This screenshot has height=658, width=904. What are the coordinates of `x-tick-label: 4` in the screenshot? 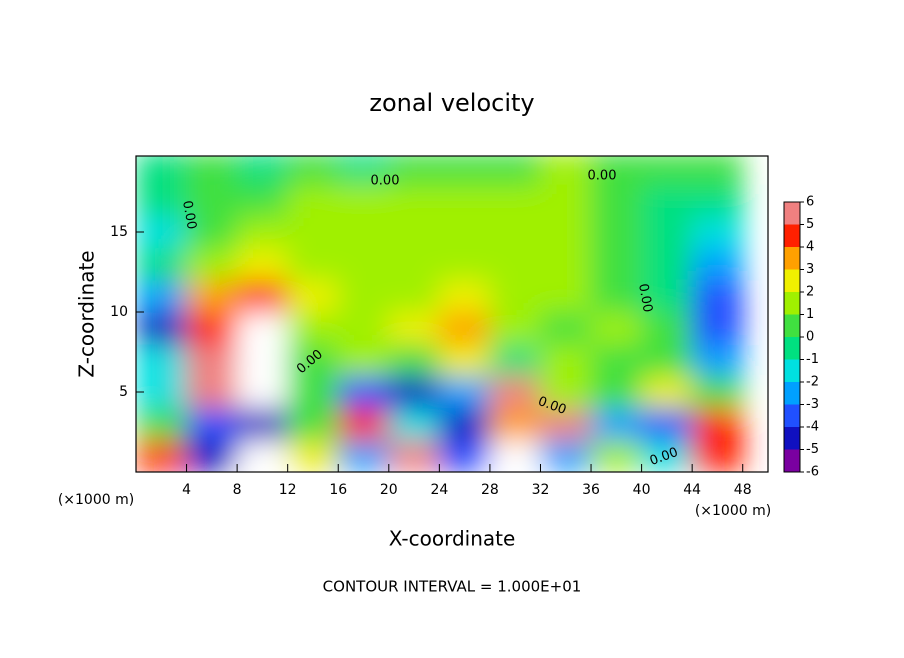 It's located at (186, 490).